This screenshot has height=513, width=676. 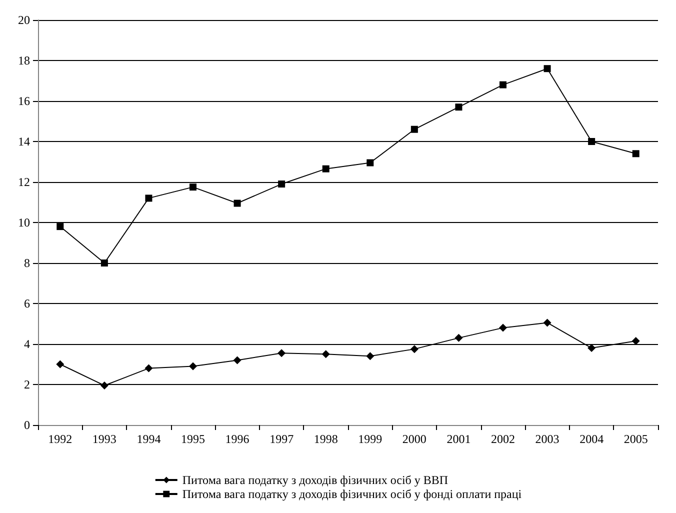 What do you see at coordinates (27, 385) in the screenshot?
I see `y-tick-label: 2` at bounding box center [27, 385].